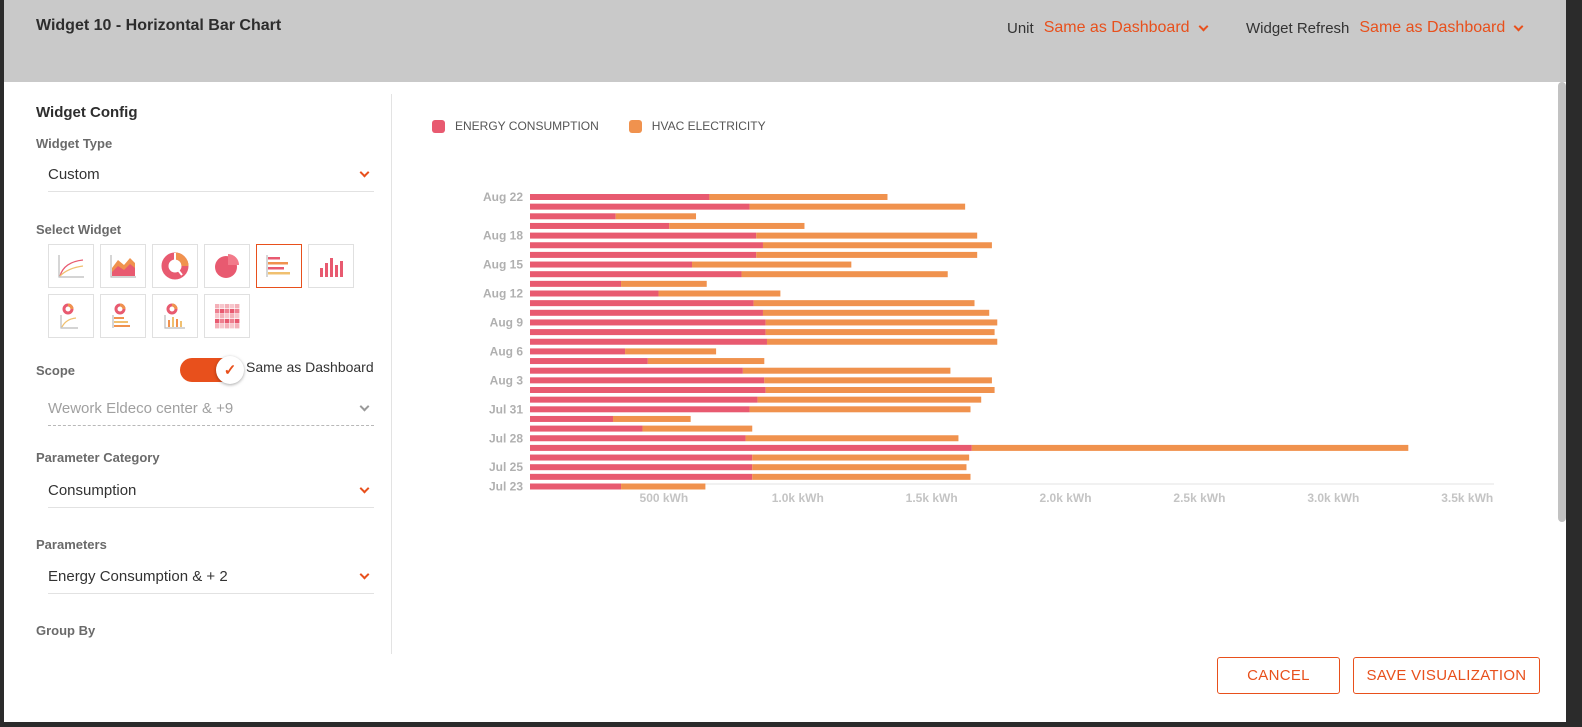 The image size is (1582, 727). Describe the element at coordinates (227, 316) in the screenshot. I see `heatmap-icon` at that location.